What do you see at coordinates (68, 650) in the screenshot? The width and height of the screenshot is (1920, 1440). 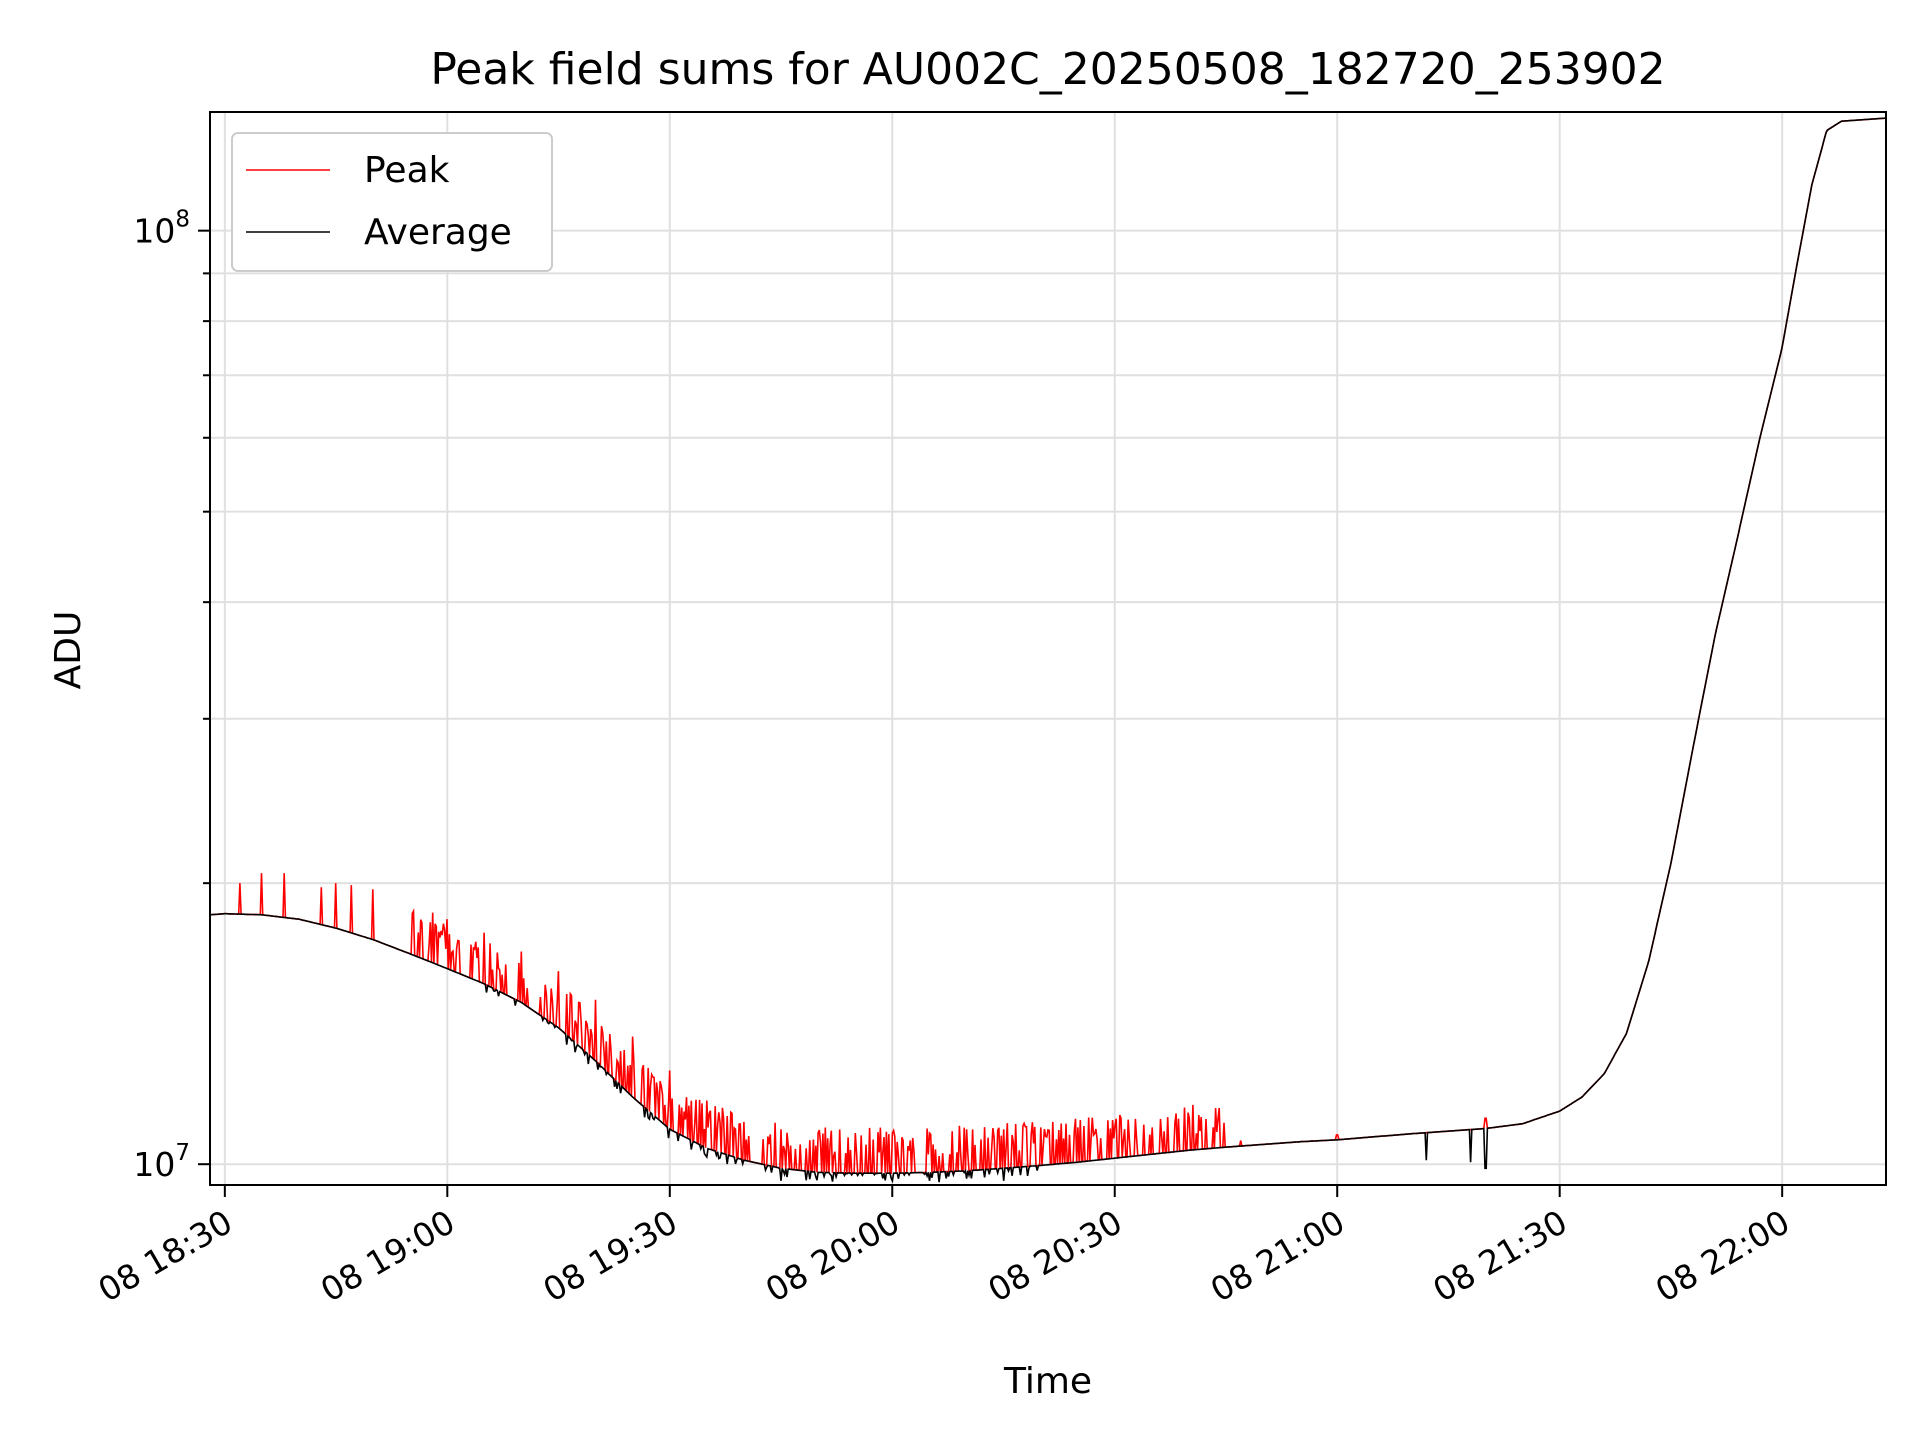 I see `y-axis-label: ADU` at bounding box center [68, 650].